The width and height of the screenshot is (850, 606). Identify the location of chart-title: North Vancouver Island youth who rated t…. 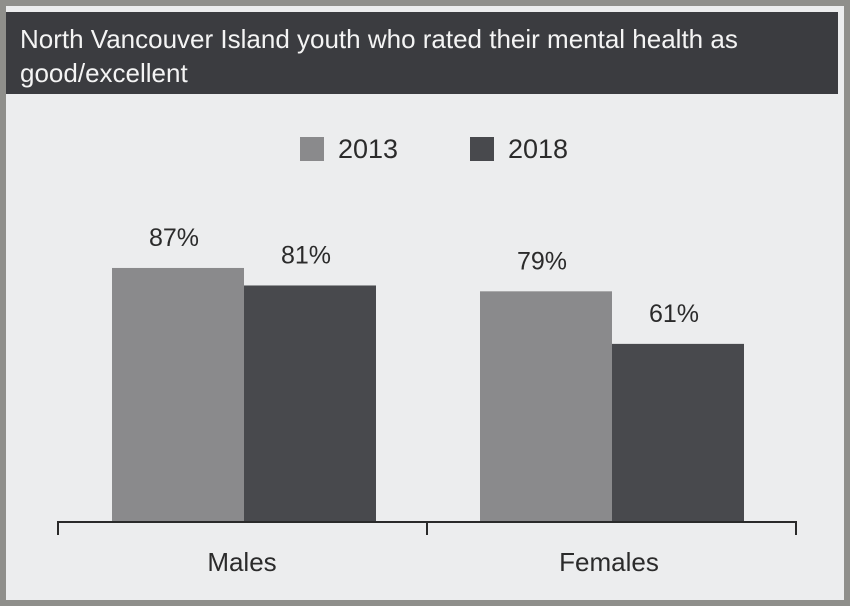
(379, 56).